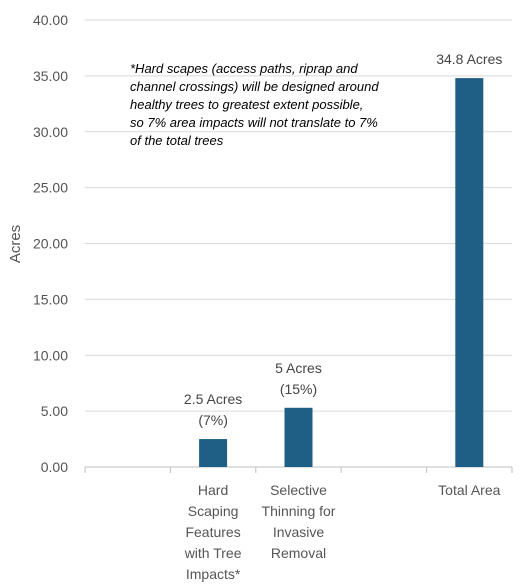  What do you see at coordinates (54, 467) in the screenshot?
I see `y-tick-label: 0.00` at bounding box center [54, 467].